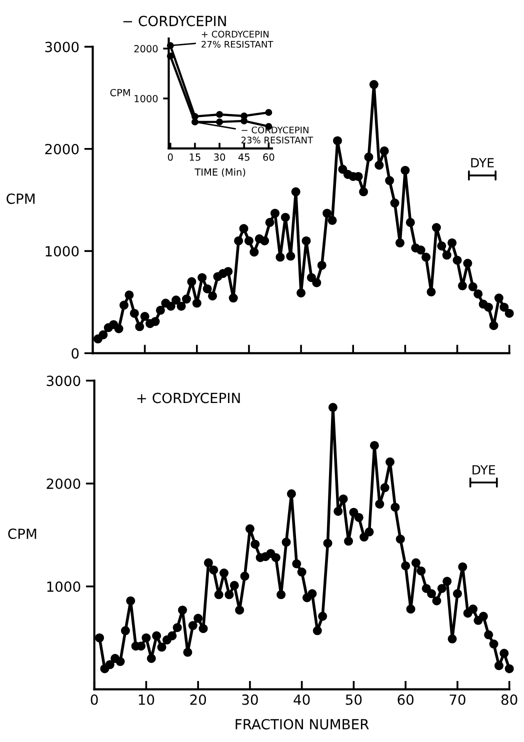  What do you see at coordinates (277, 135) in the screenshot?
I see `series-label: − CORDYCEPIN 23% RESISTANT` at bounding box center [277, 135].